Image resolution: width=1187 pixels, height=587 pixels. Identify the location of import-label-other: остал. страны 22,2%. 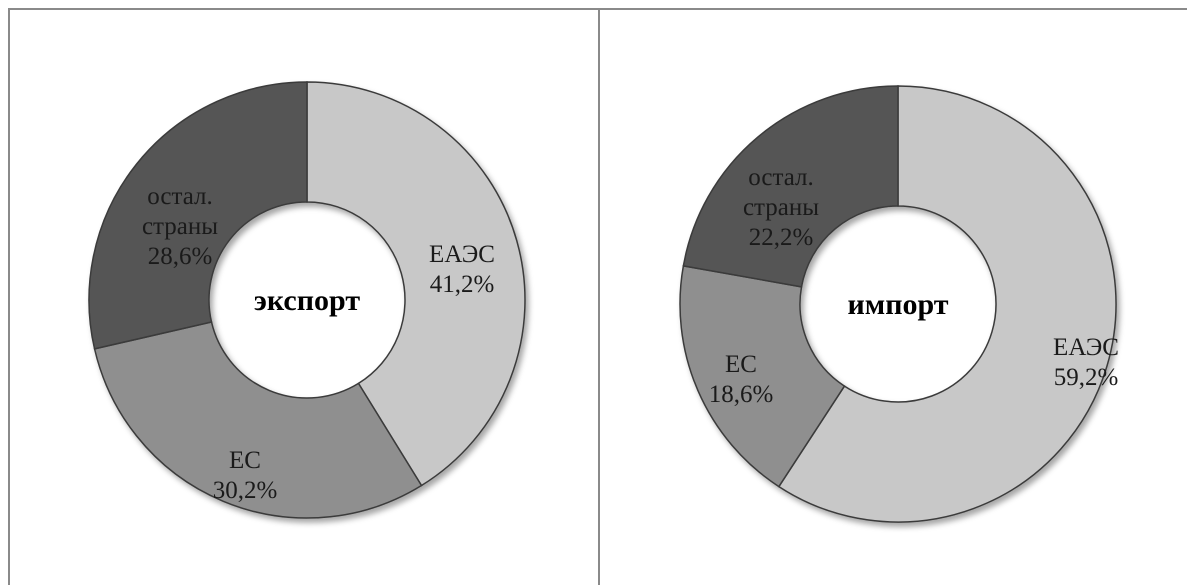
(781, 207).